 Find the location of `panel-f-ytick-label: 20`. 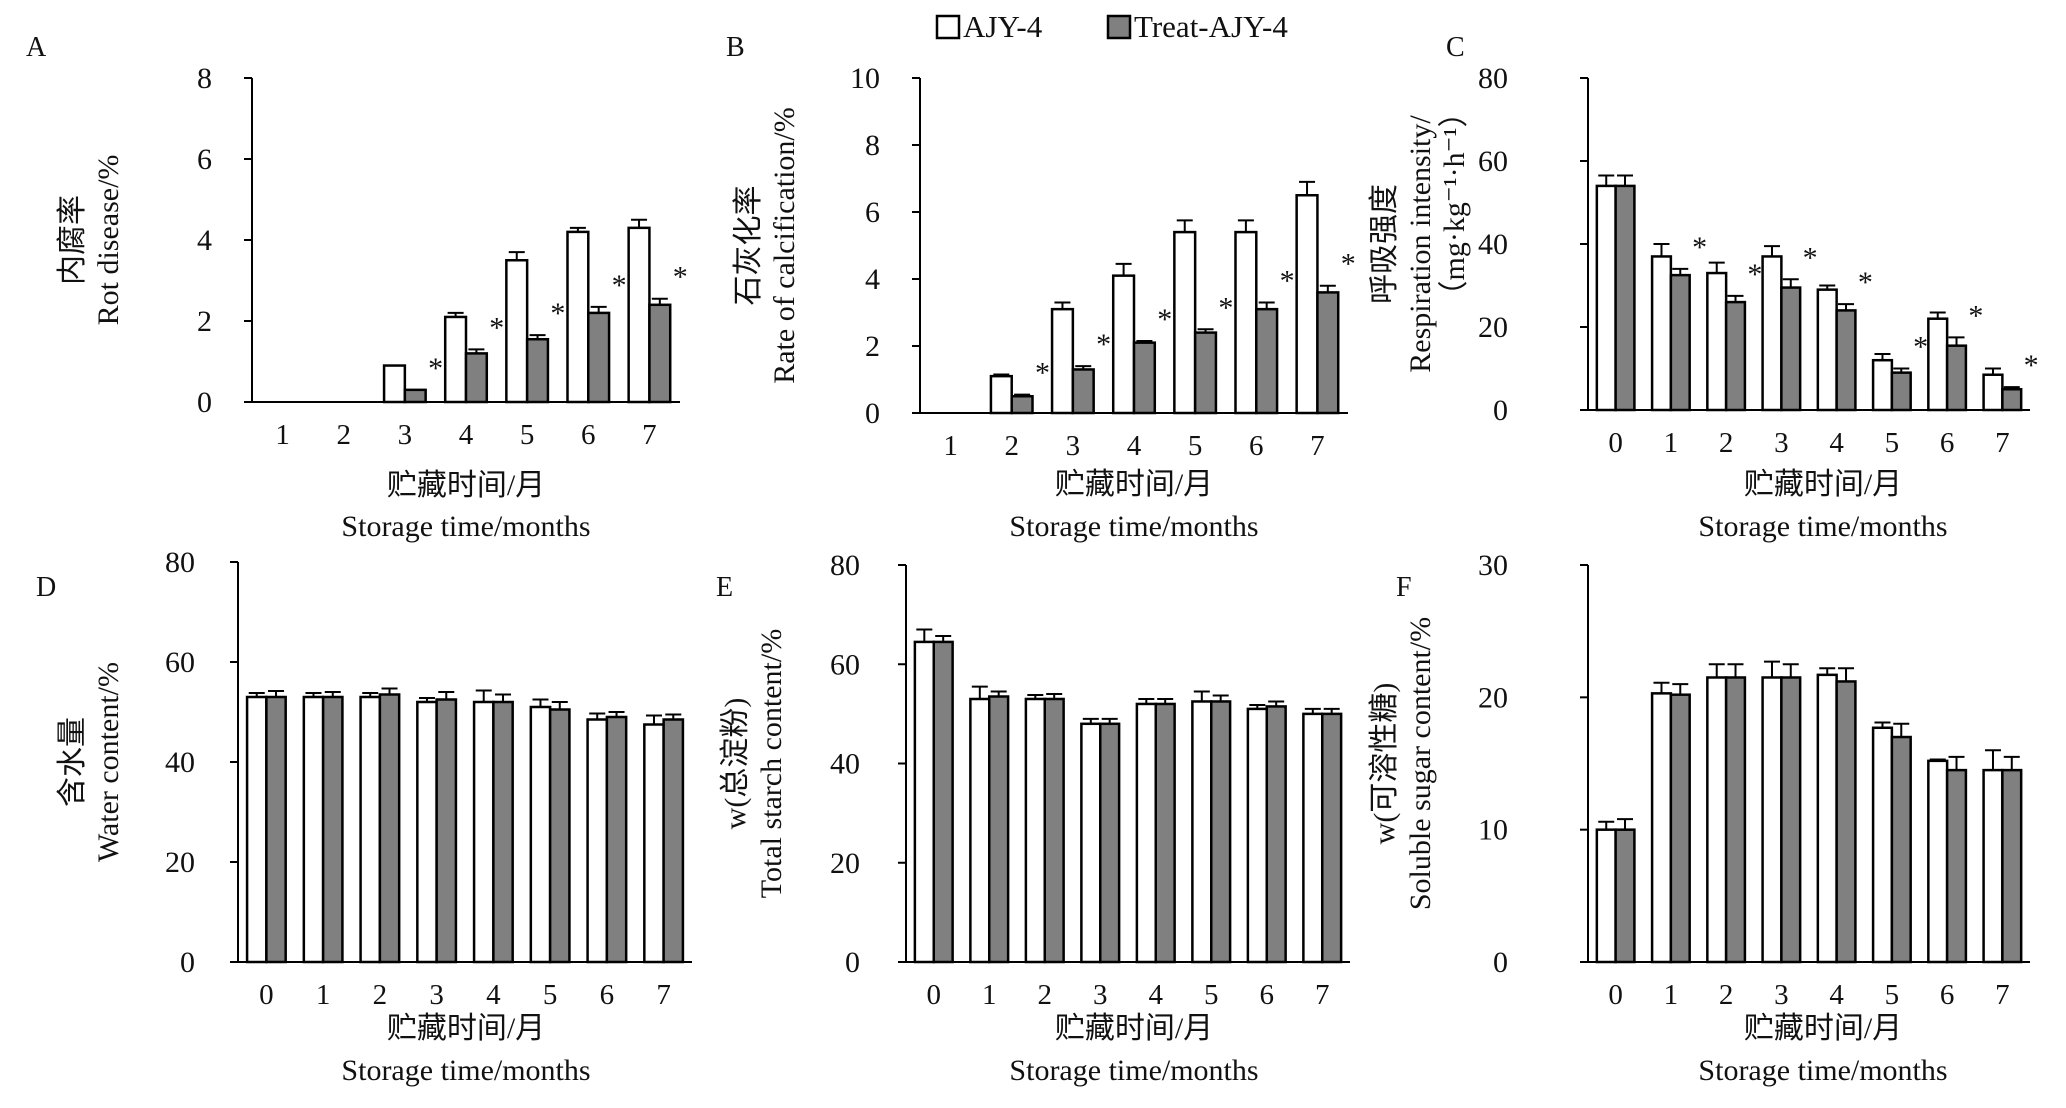

panel-f-ytick-label: 20 is located at coordinates (1493, 697).